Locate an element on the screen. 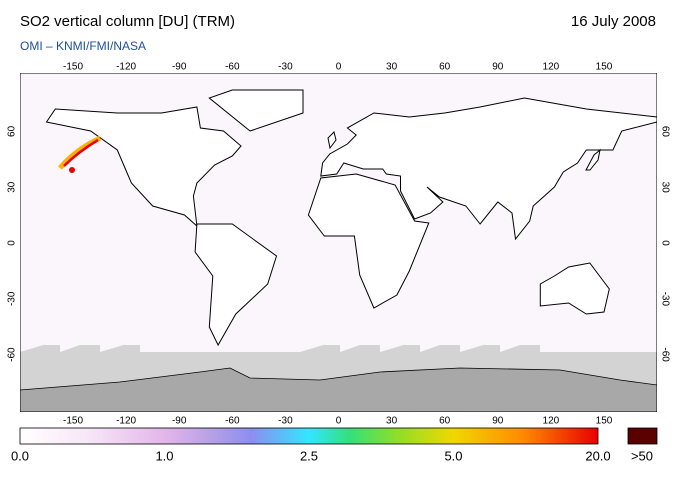 This screenshot has height=480, width=676. lat-label-left: -30 is located at coordinates (12, 298).